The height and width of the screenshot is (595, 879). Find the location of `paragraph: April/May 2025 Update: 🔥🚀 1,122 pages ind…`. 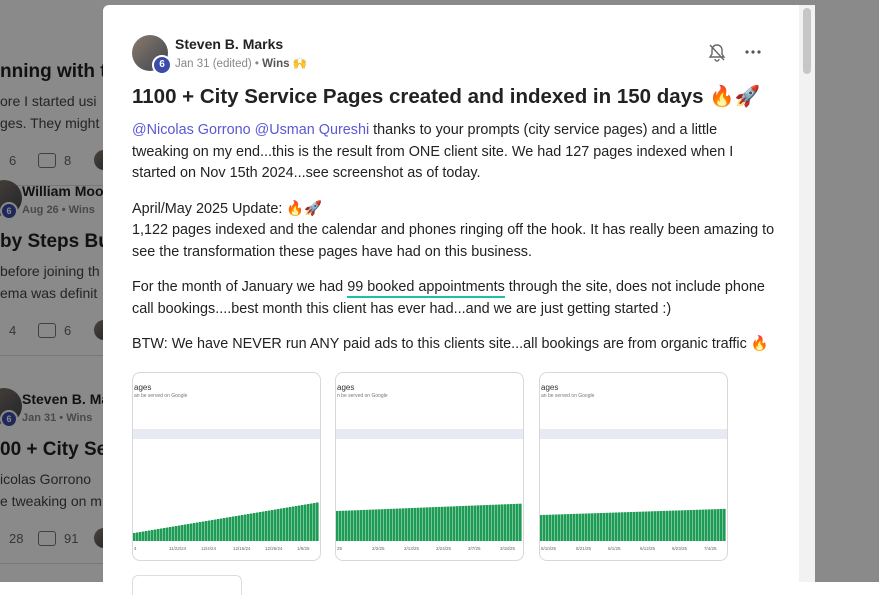

paragraph: April/May 2025 Update: 🔥🚀 1,122 pages ind… is located at coordinates (454, 231).